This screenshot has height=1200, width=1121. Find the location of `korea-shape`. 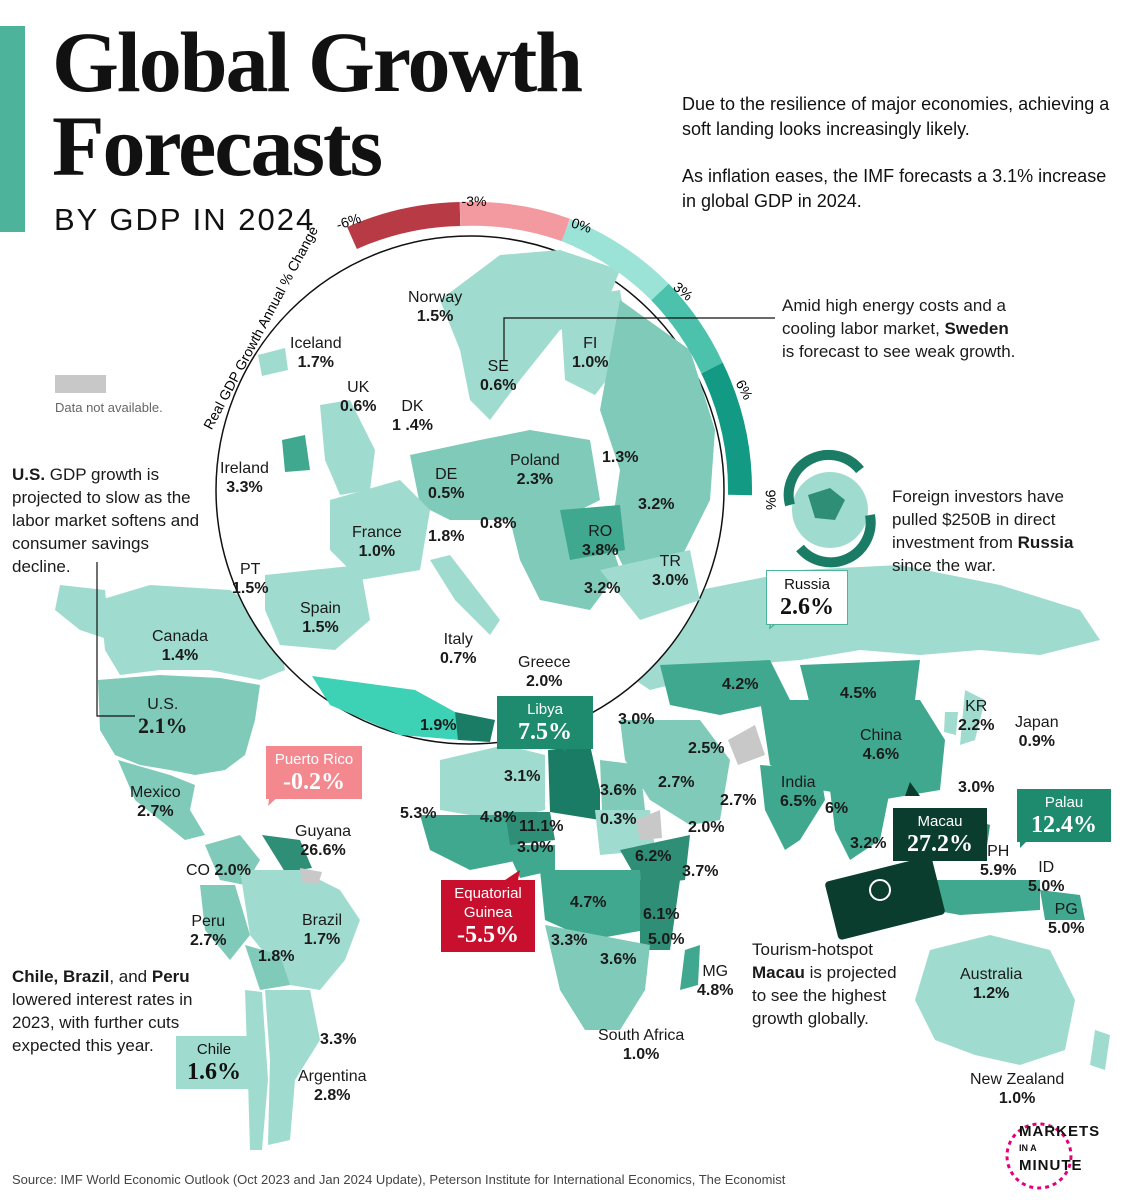

korea-shape is located at coordinates (951, 723).